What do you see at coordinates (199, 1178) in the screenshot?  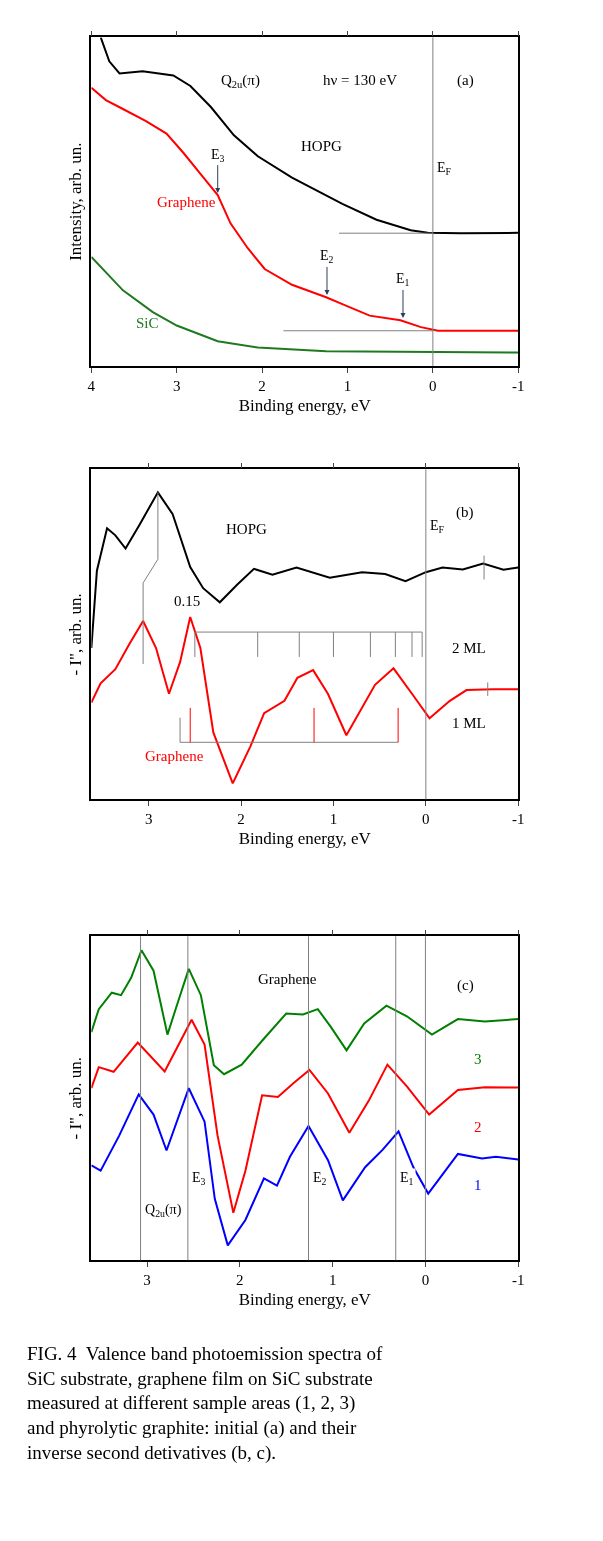 I see `ref-line-label: E$_{3}$` at bounding box center [199, 1178].